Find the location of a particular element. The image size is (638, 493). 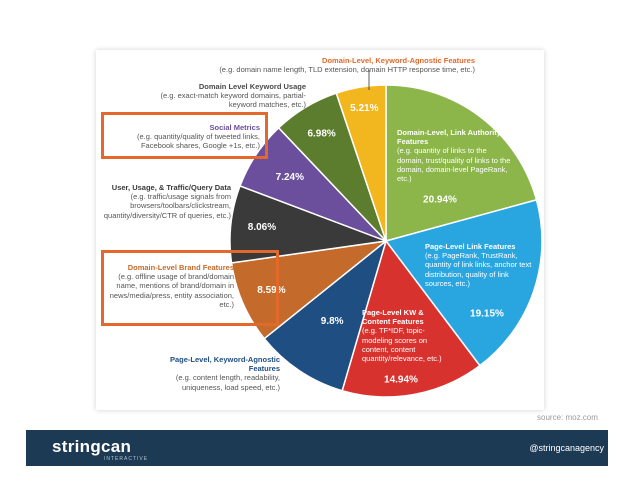

brand-logo: stringcan is located at coordinates (92, 446).